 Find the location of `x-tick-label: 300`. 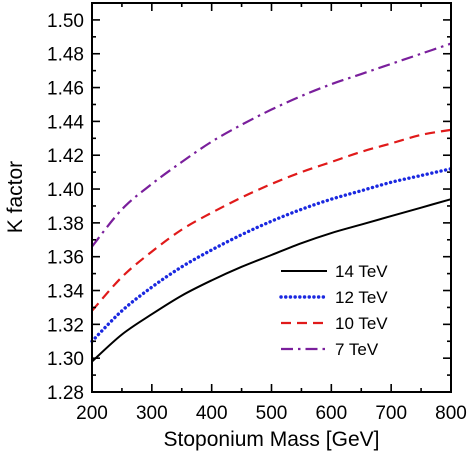

x-tick-label: 300 is located at coordinates (152, 413).